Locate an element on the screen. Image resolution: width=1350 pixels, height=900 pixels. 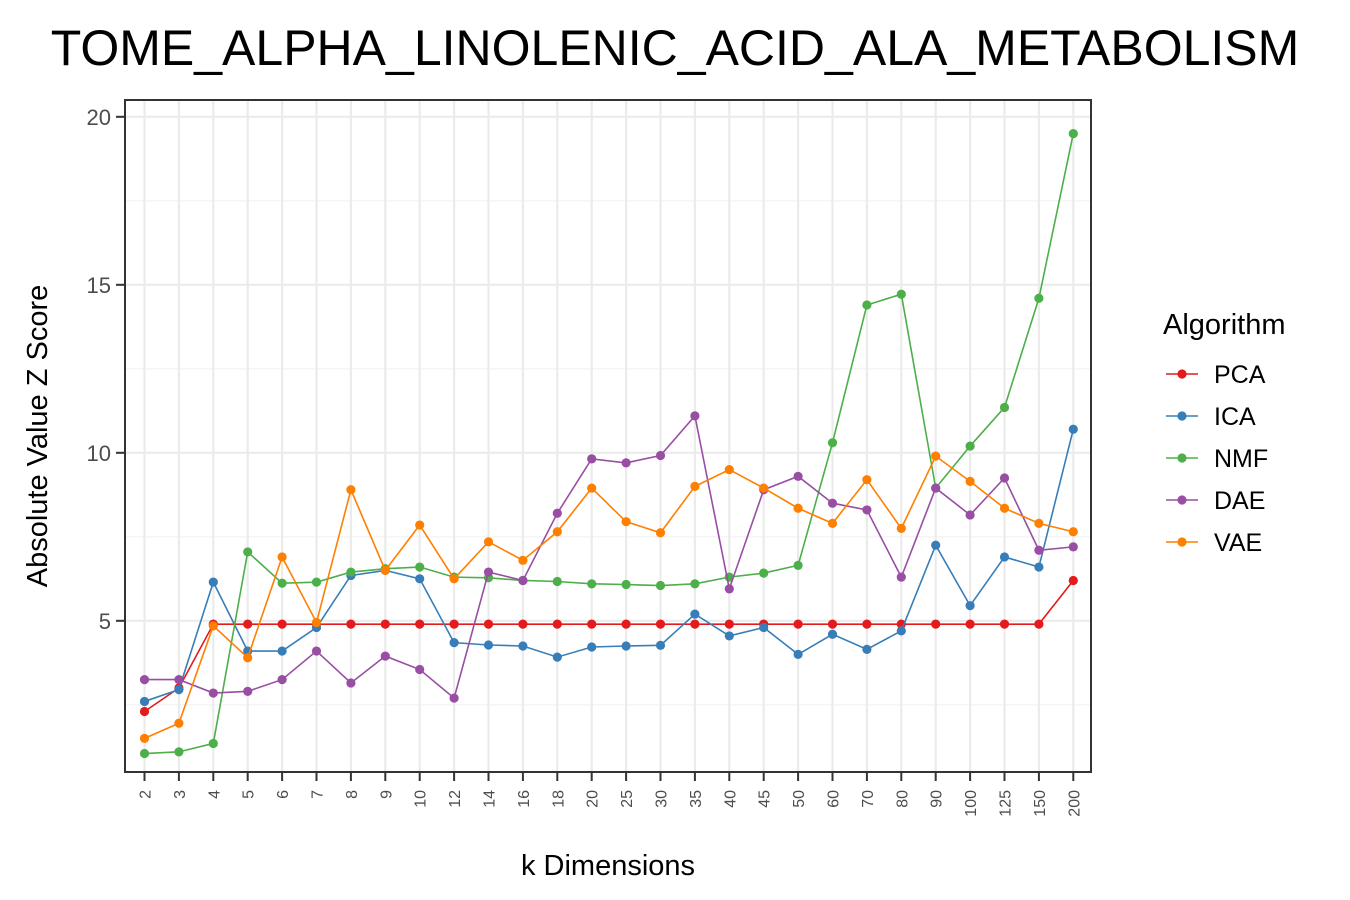
legend: Algorithm PCA ICA NMF DAE VAE is located at coordinates (1224, 433).